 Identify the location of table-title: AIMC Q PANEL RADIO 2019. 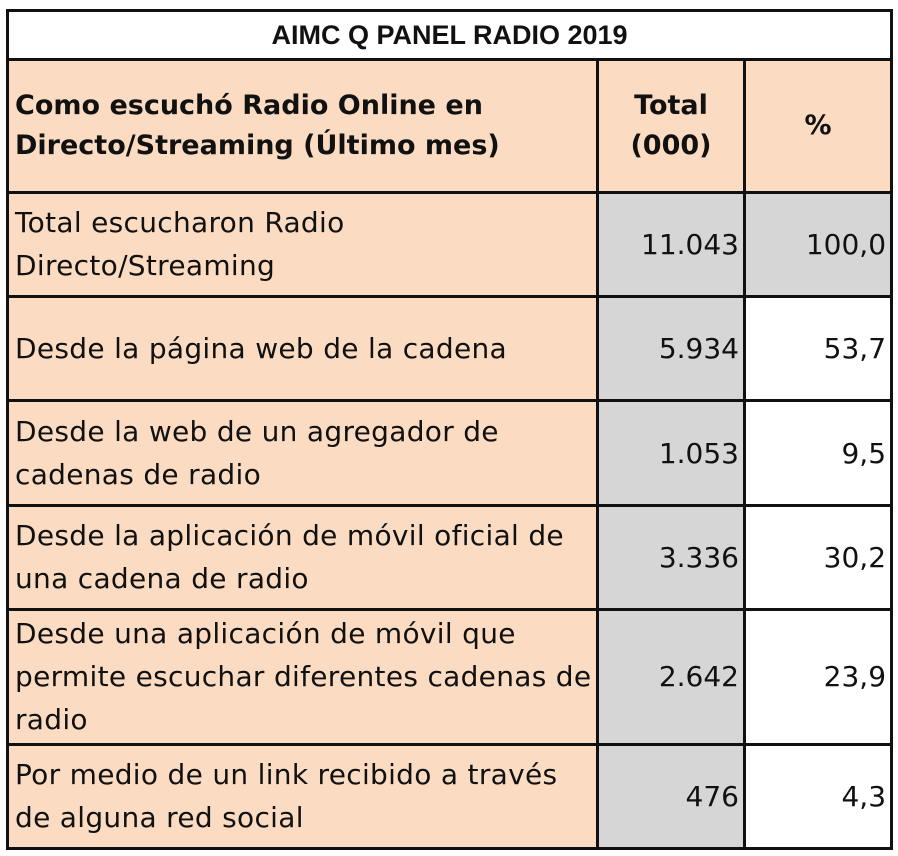
(449, 35).